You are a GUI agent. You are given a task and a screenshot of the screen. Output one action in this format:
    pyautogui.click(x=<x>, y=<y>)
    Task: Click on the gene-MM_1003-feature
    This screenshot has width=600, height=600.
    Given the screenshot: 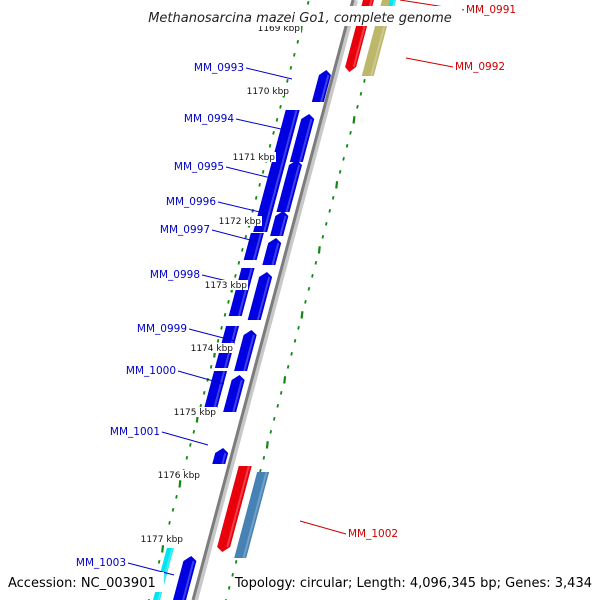 What is the action you would take?
    pyautogui.click(x=185, y=578)
    